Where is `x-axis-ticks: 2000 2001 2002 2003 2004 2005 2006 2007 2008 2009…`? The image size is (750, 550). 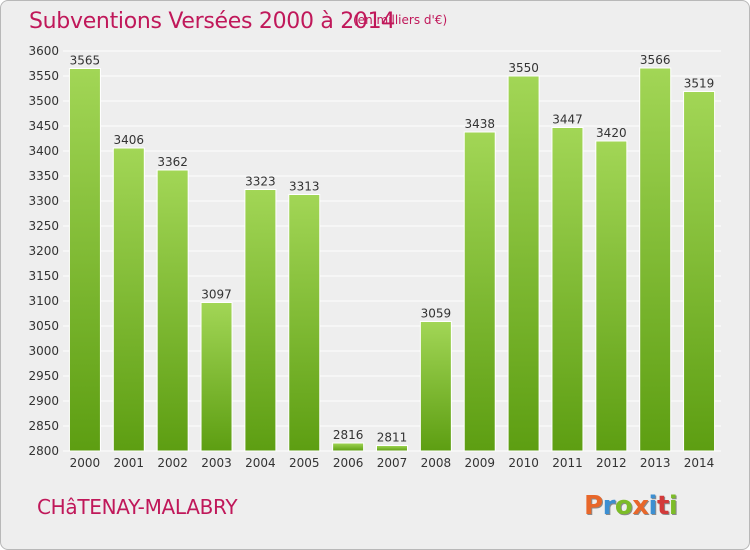 x-axis-ticks: 2000 2001 2002 2003 2004 2005 2006 2007 2008 2009… is located at coordinates (392, 463).